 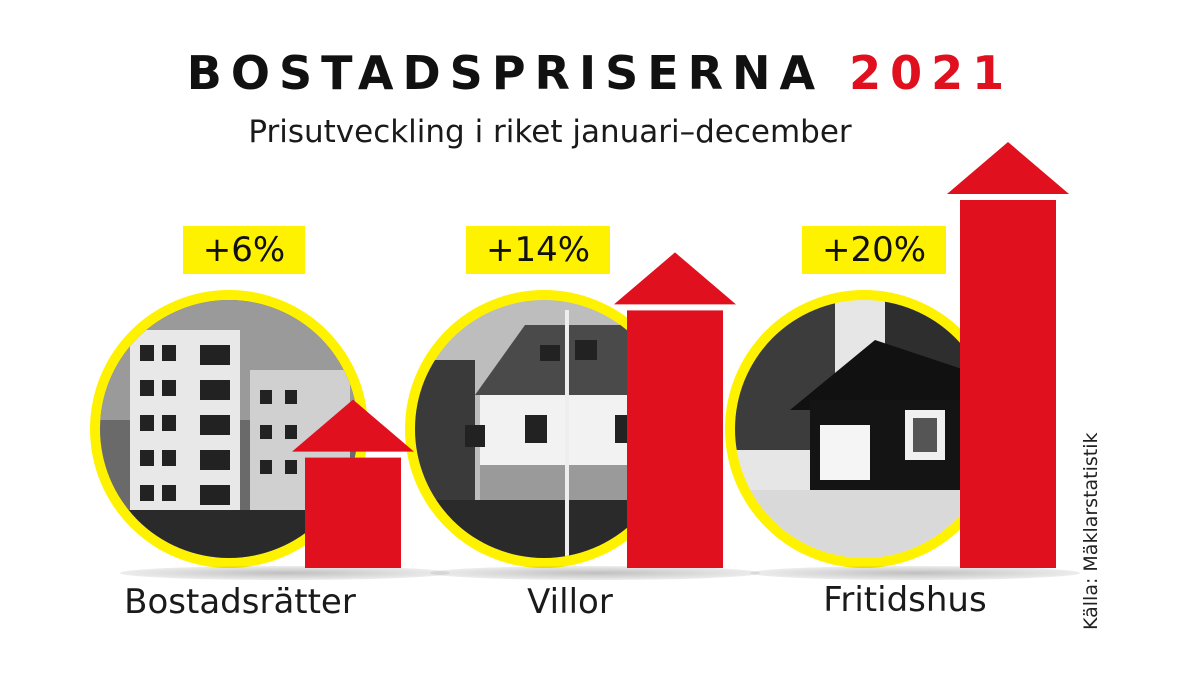 What do you see at coordinates (675, 278) in the screenshot?
I see `arrow-villor-head` at bounding box center [675, 278].